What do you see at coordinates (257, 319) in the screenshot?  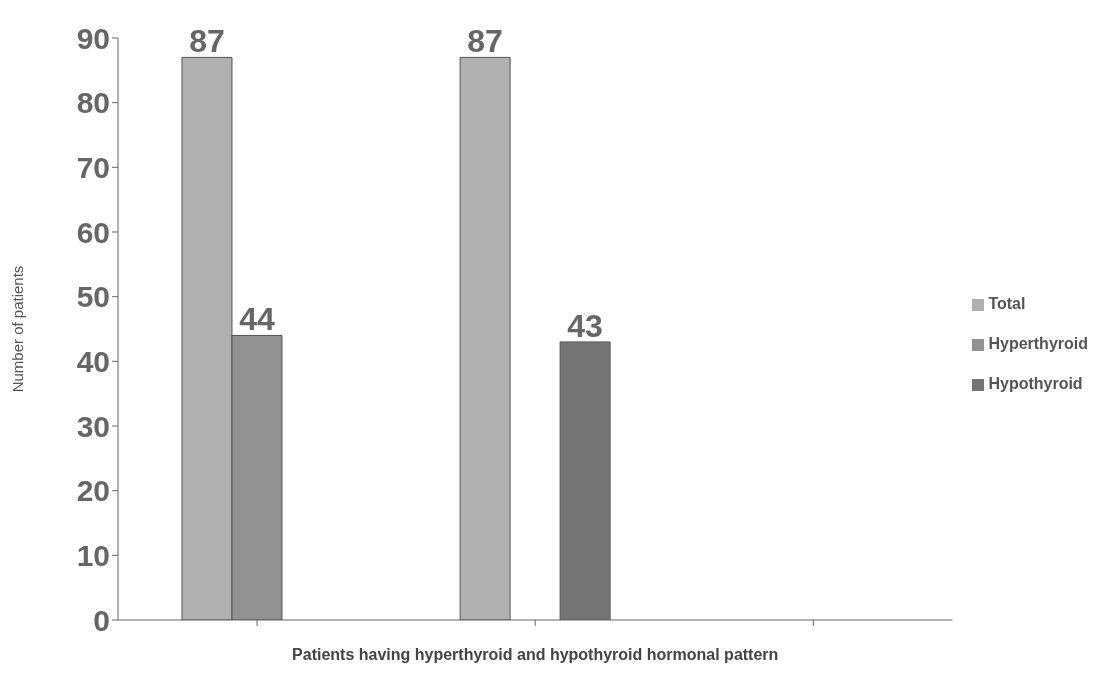 I see `data-label: 44` at bounding box center [257, 319].